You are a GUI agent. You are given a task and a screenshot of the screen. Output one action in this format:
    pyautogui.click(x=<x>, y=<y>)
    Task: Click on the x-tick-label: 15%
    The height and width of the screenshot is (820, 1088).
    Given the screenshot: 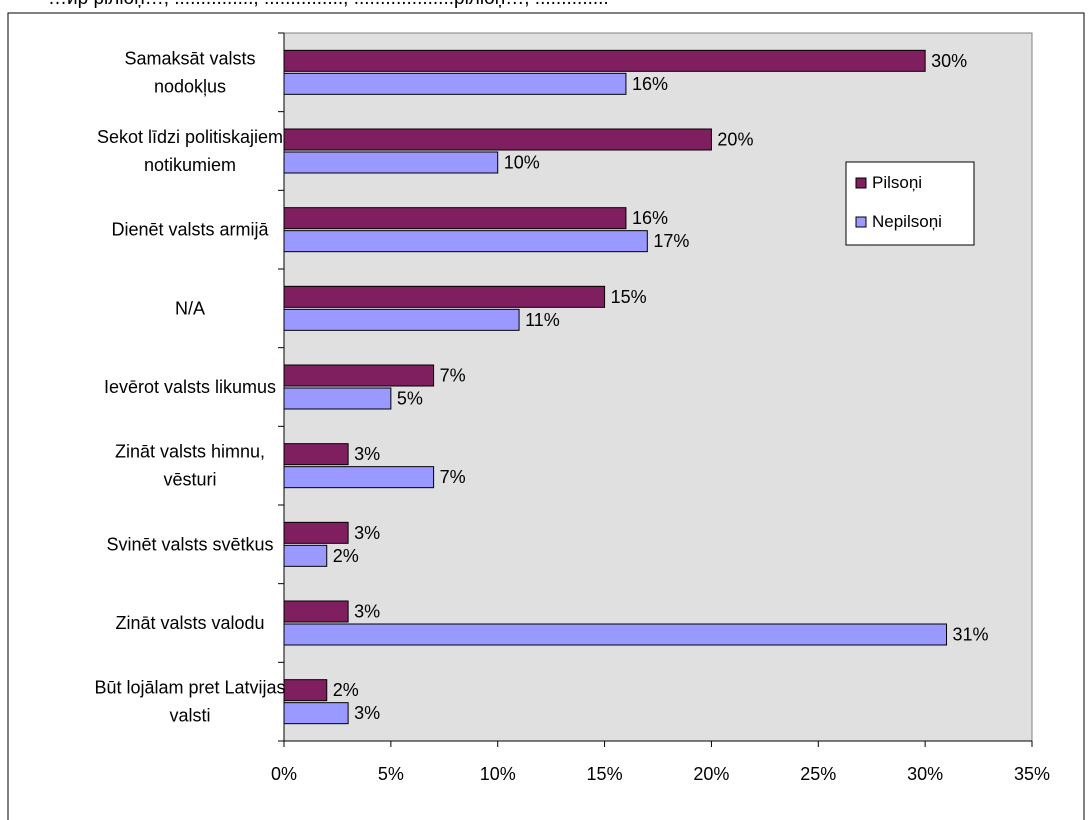 What is the action you would take?
    pyautogui.click(x=605, y=774)
    